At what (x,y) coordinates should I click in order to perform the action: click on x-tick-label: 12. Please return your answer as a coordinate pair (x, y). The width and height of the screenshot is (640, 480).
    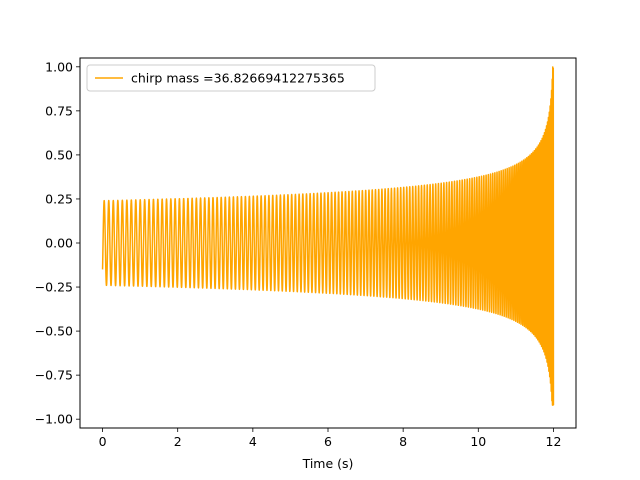
    Looking at the image, I should click on (554, 441).